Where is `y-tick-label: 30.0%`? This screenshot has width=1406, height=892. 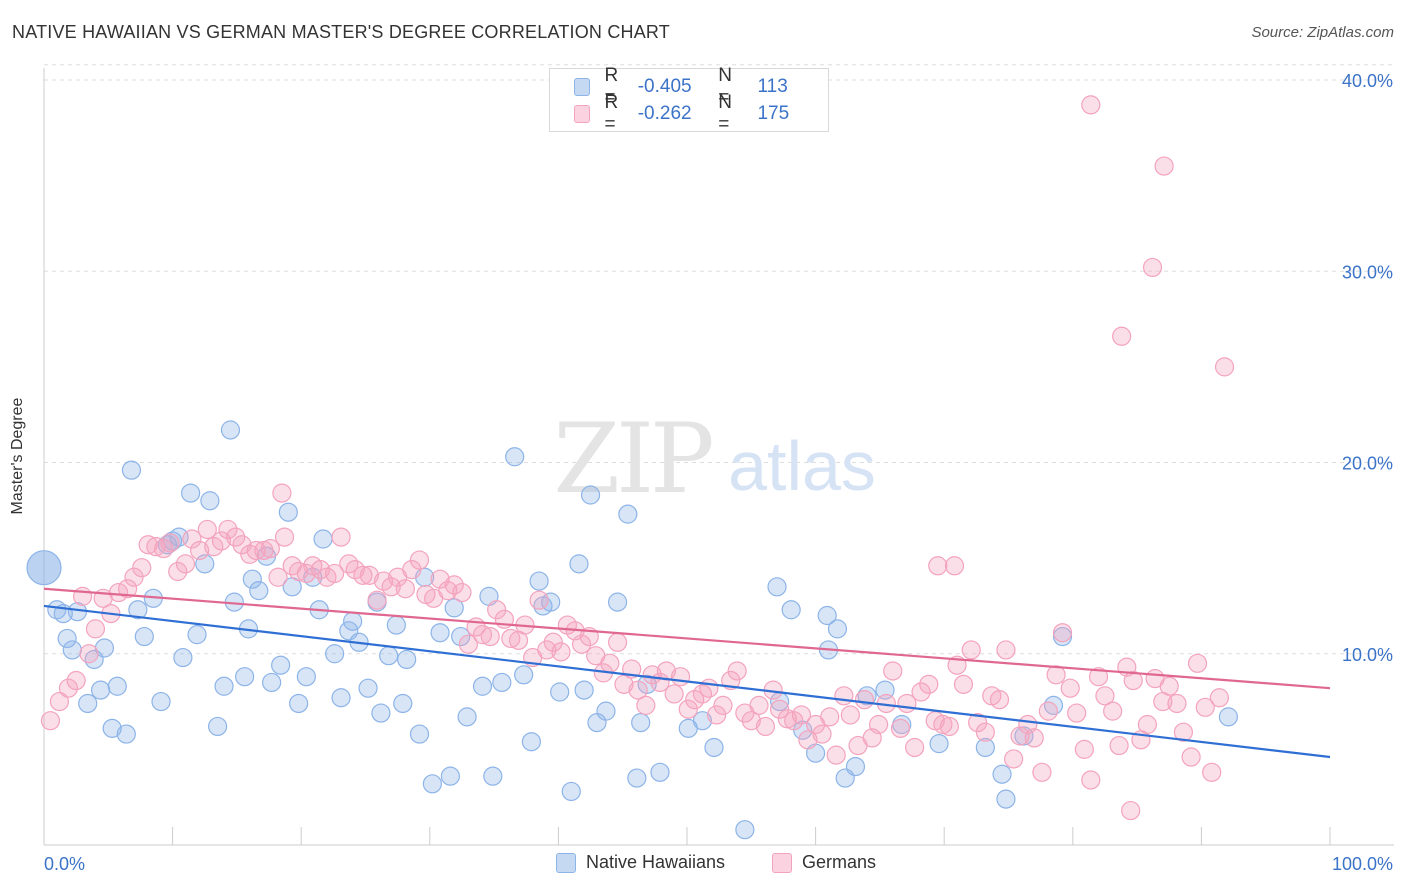 y-tick-label: 30.0% is located at coordinates (1367, 272).